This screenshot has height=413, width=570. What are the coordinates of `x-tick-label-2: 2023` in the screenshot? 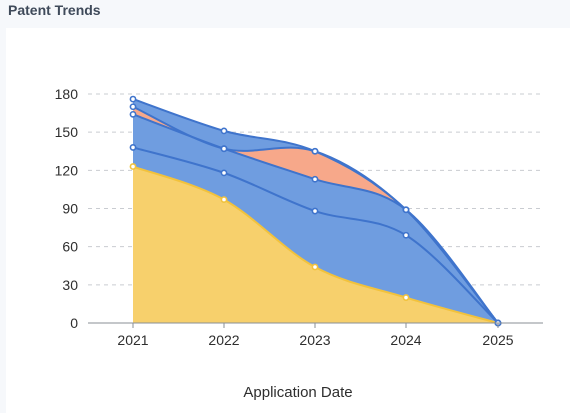 It's located at (314, 340).